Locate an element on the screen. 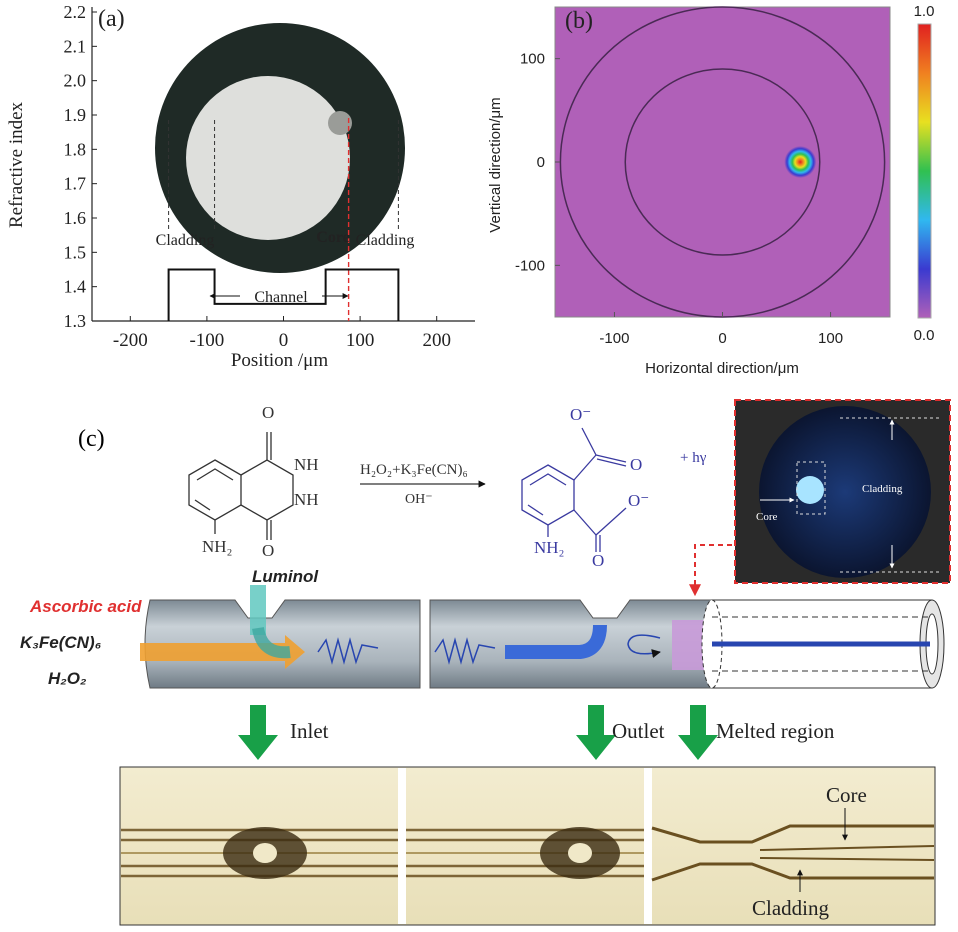  field-background is located at coordinates (722, 162).